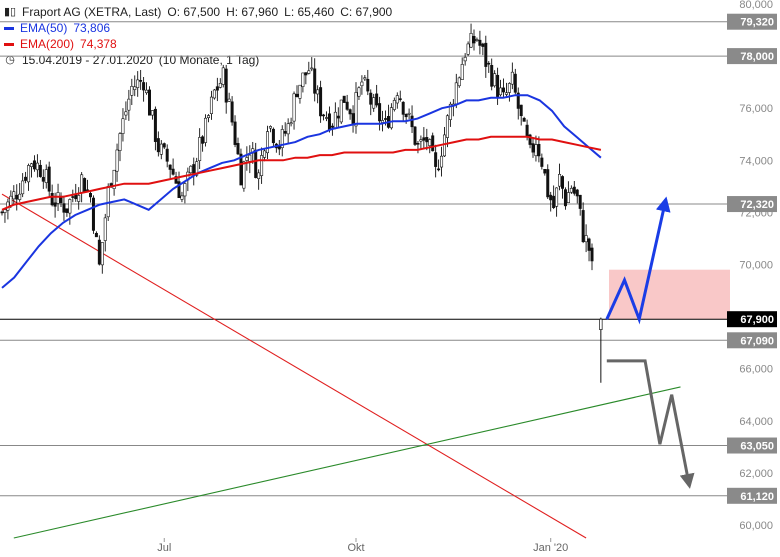 The image size is (780, 557). What do you see at coordinates (757, 57) in the screenshot?
I see `level-badge-label: 78,000` at bounding box center [757, 57].